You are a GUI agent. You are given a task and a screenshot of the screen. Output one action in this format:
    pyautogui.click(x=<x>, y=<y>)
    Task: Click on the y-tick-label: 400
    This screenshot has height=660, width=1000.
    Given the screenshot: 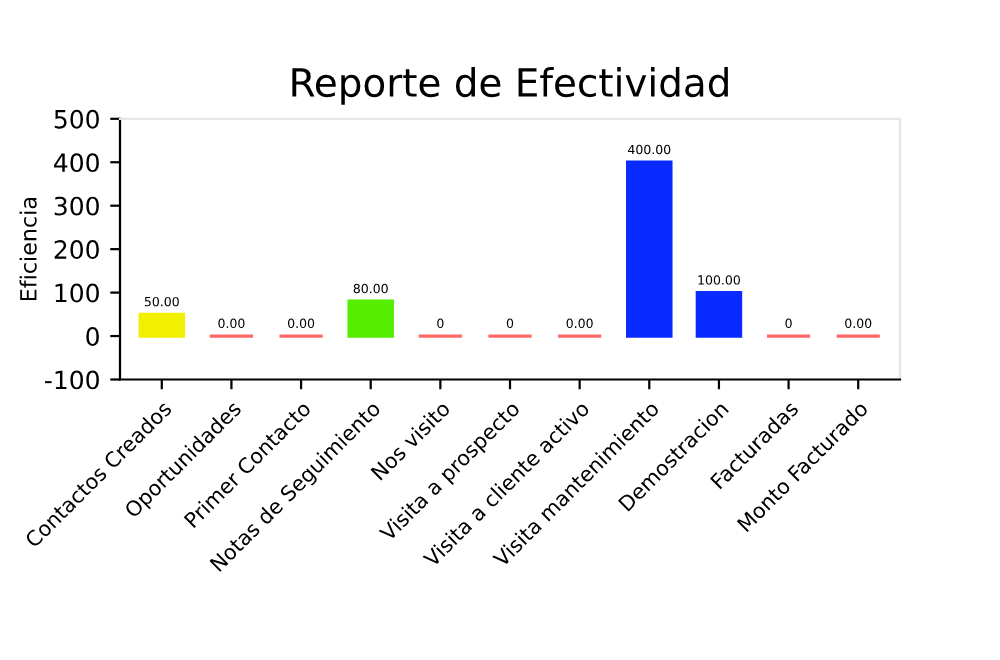 What is the action you would take?
    pyautogui.click(x=76, y=163)
    